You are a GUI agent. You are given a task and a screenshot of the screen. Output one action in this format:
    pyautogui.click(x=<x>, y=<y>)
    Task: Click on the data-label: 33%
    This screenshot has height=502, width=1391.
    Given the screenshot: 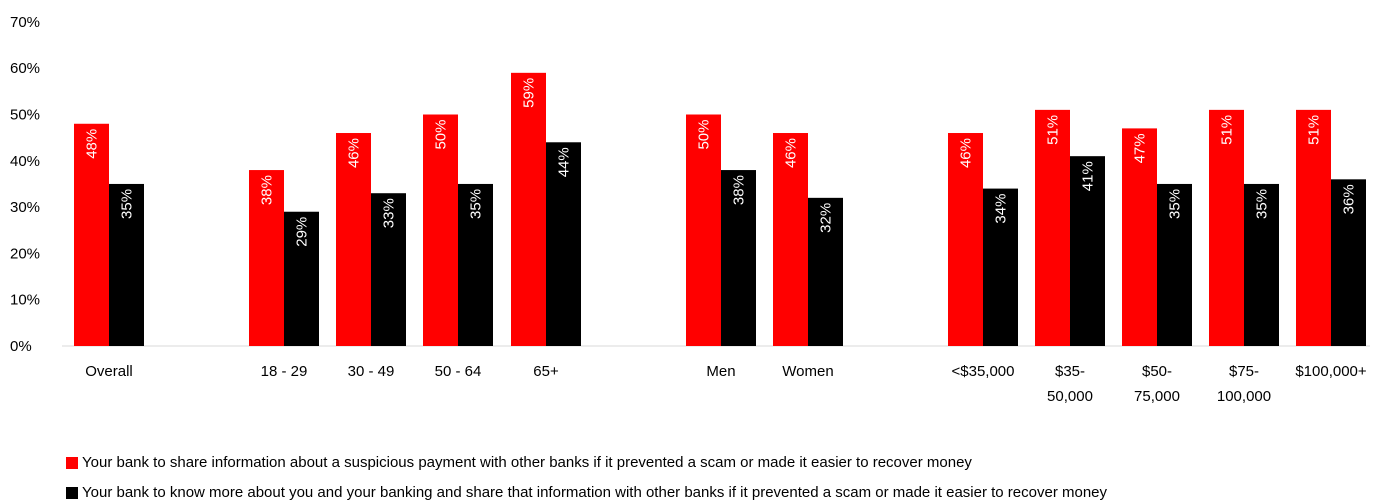 What is the action you would take?
    pyautogui.click(x=389, y=213)
    